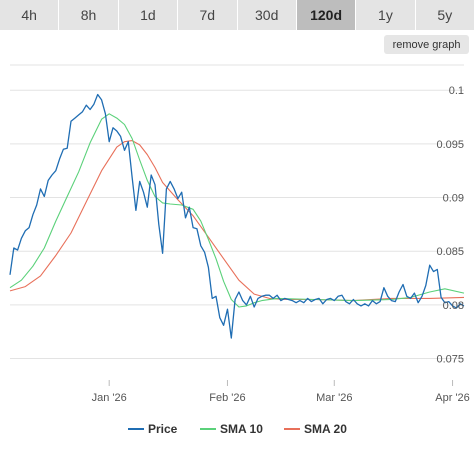  I want to click on x-tick-label: Apr '26, so click(452, 398).